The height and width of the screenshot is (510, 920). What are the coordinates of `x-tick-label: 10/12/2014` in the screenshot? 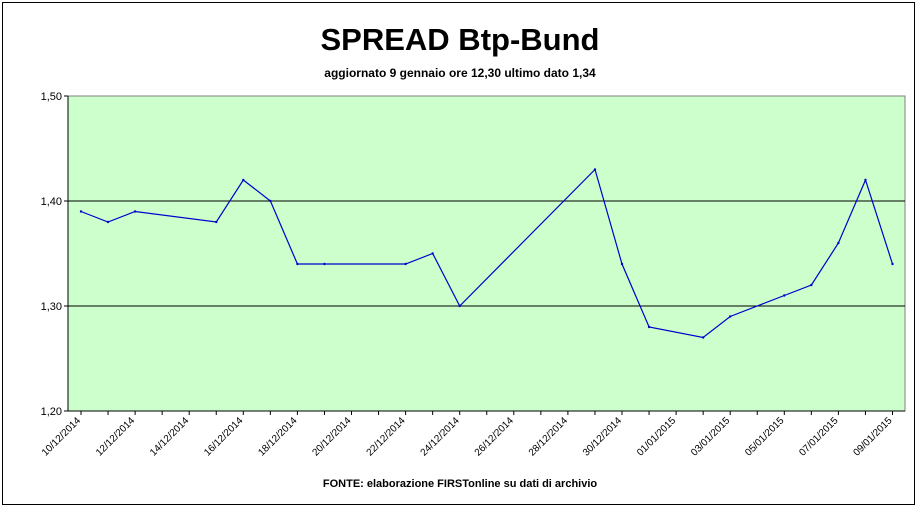 It's located at (61, 436).